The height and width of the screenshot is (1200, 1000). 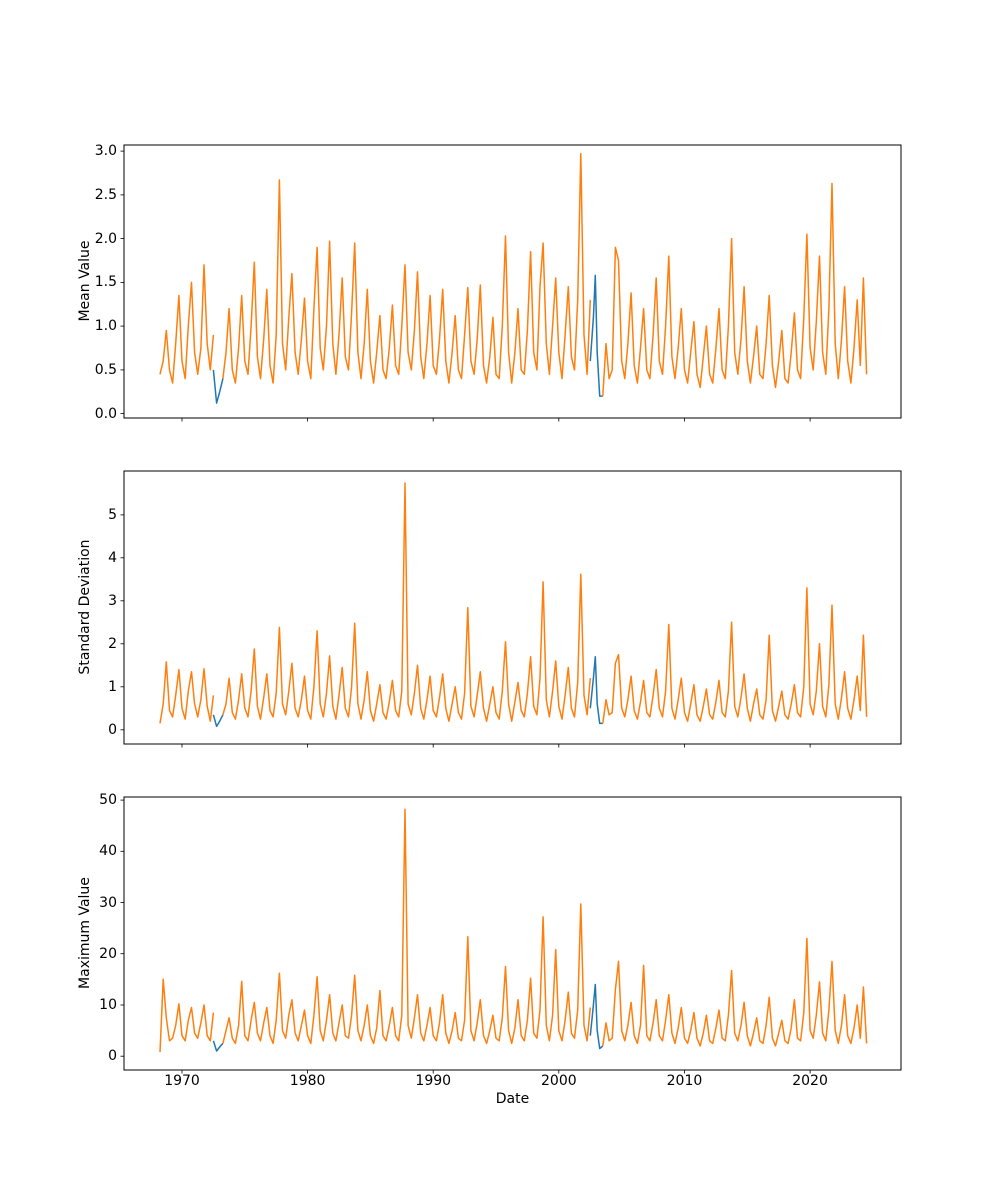 What do you see at coordinates (105, 282) in the screenshot?
I see `y-tick-label: 1.5` at bounding box center [105, 282].